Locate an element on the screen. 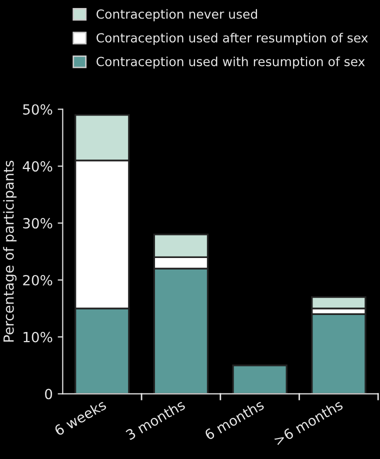 Image resolution: width=380 pixels, height=459 pixels. y-tick-label: 40% is located at coordinates (37, 166).